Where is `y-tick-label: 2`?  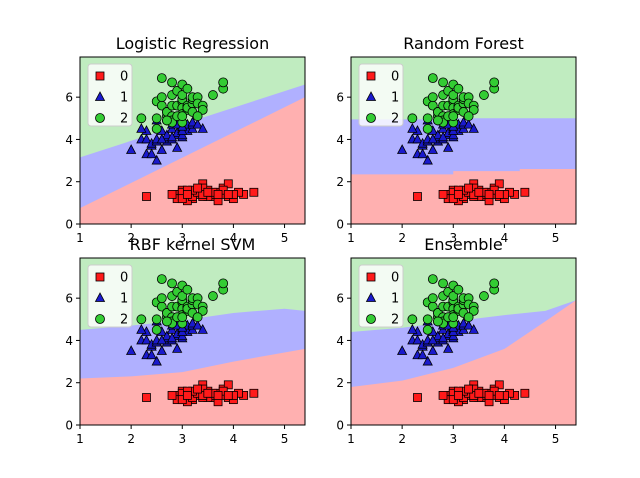
y-tick-label: 2 is located at coordinates (340, 383).